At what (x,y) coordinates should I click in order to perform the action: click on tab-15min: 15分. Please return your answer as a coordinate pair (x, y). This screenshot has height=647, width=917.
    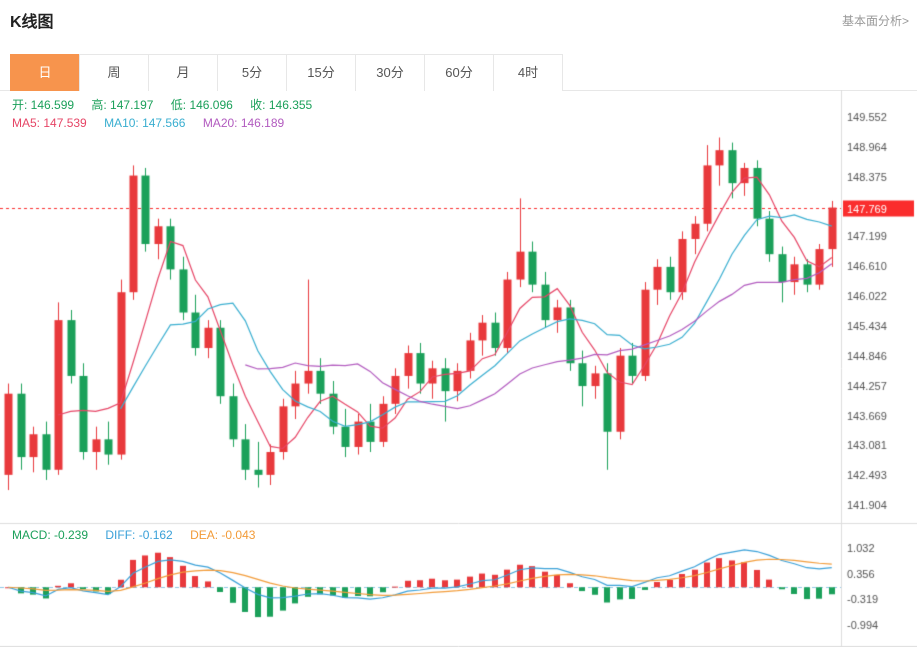
    Looking at the image, I should click on (321, 72).